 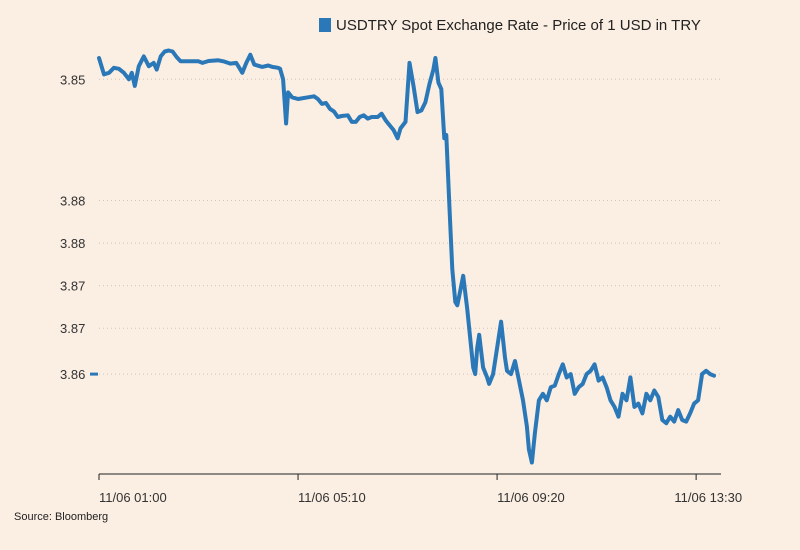 What do you see at coordinates (325, 25) in the screenshot?
I see `legend-swatch` at bounding box center [325, 25].